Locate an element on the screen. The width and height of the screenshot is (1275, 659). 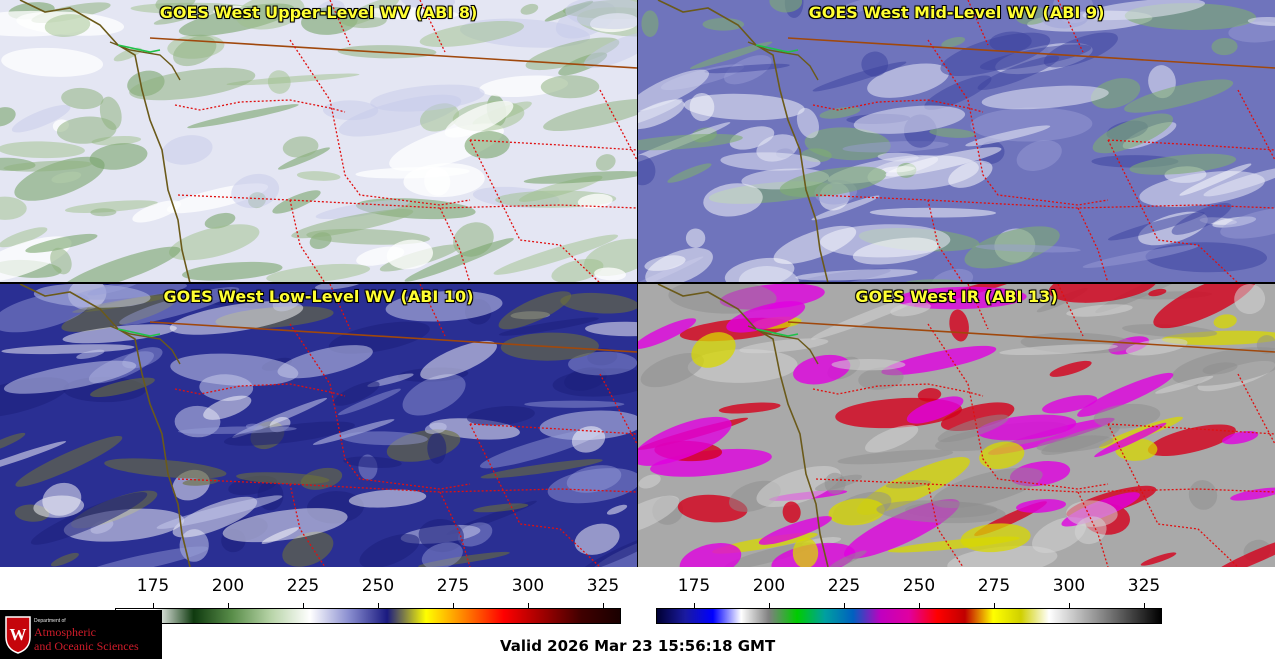
uw-seal-icon: W is located at coordinates (18, 635).